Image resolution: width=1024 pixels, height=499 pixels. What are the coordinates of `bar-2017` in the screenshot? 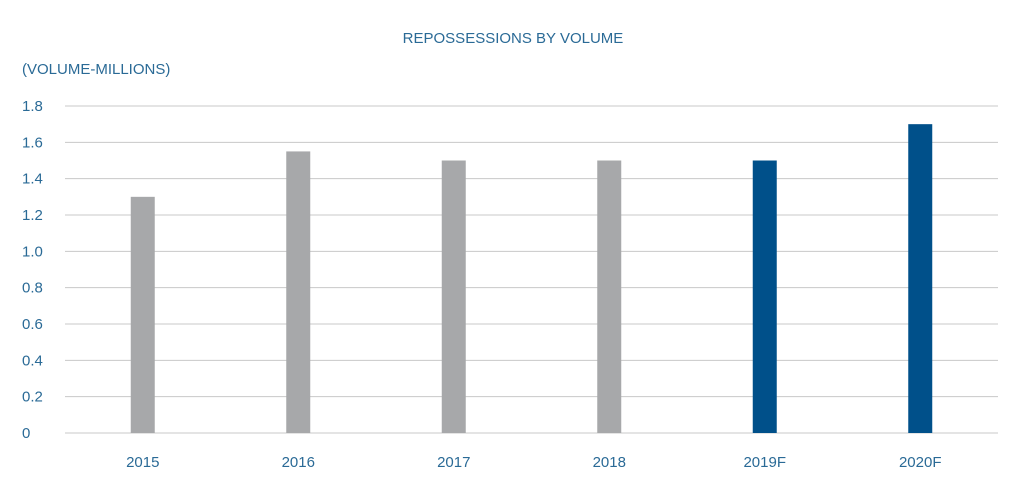 It's located at (453, 296).